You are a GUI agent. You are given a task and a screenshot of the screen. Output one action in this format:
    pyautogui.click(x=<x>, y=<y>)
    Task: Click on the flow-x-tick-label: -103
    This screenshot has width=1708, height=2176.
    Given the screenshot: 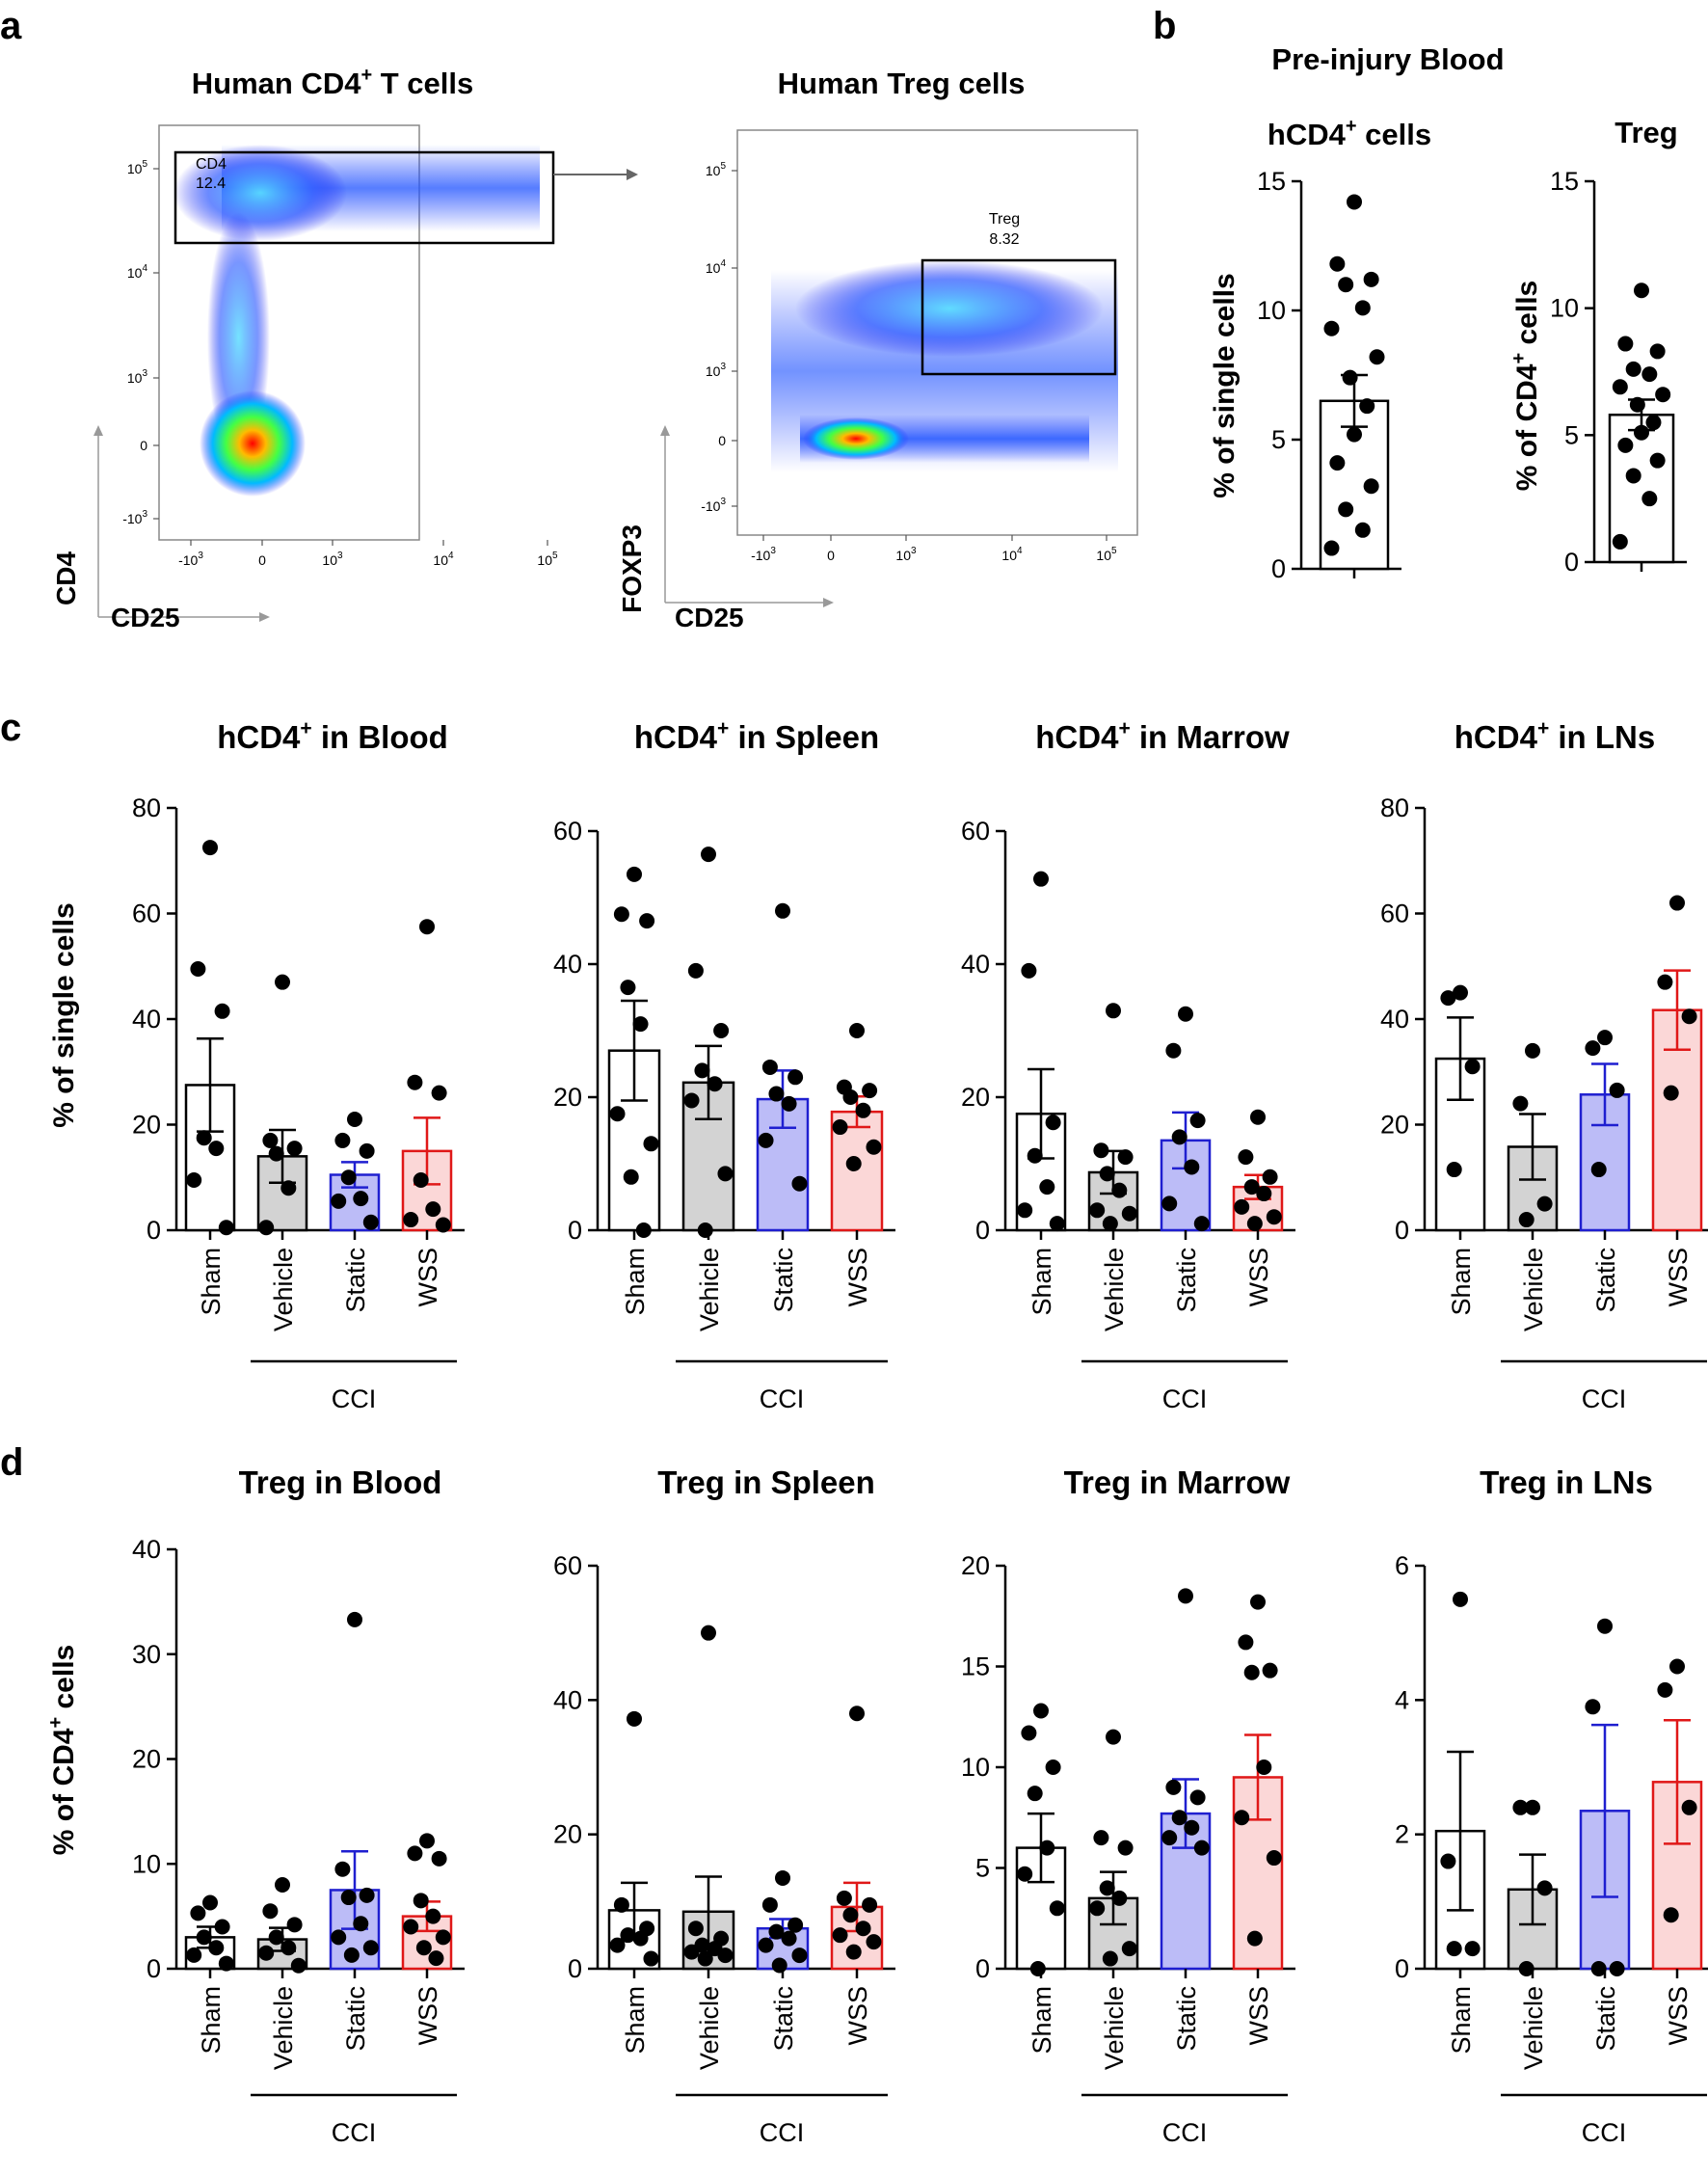 What is the action you would take?
    pyautogui.click(x=763, y=554)
    